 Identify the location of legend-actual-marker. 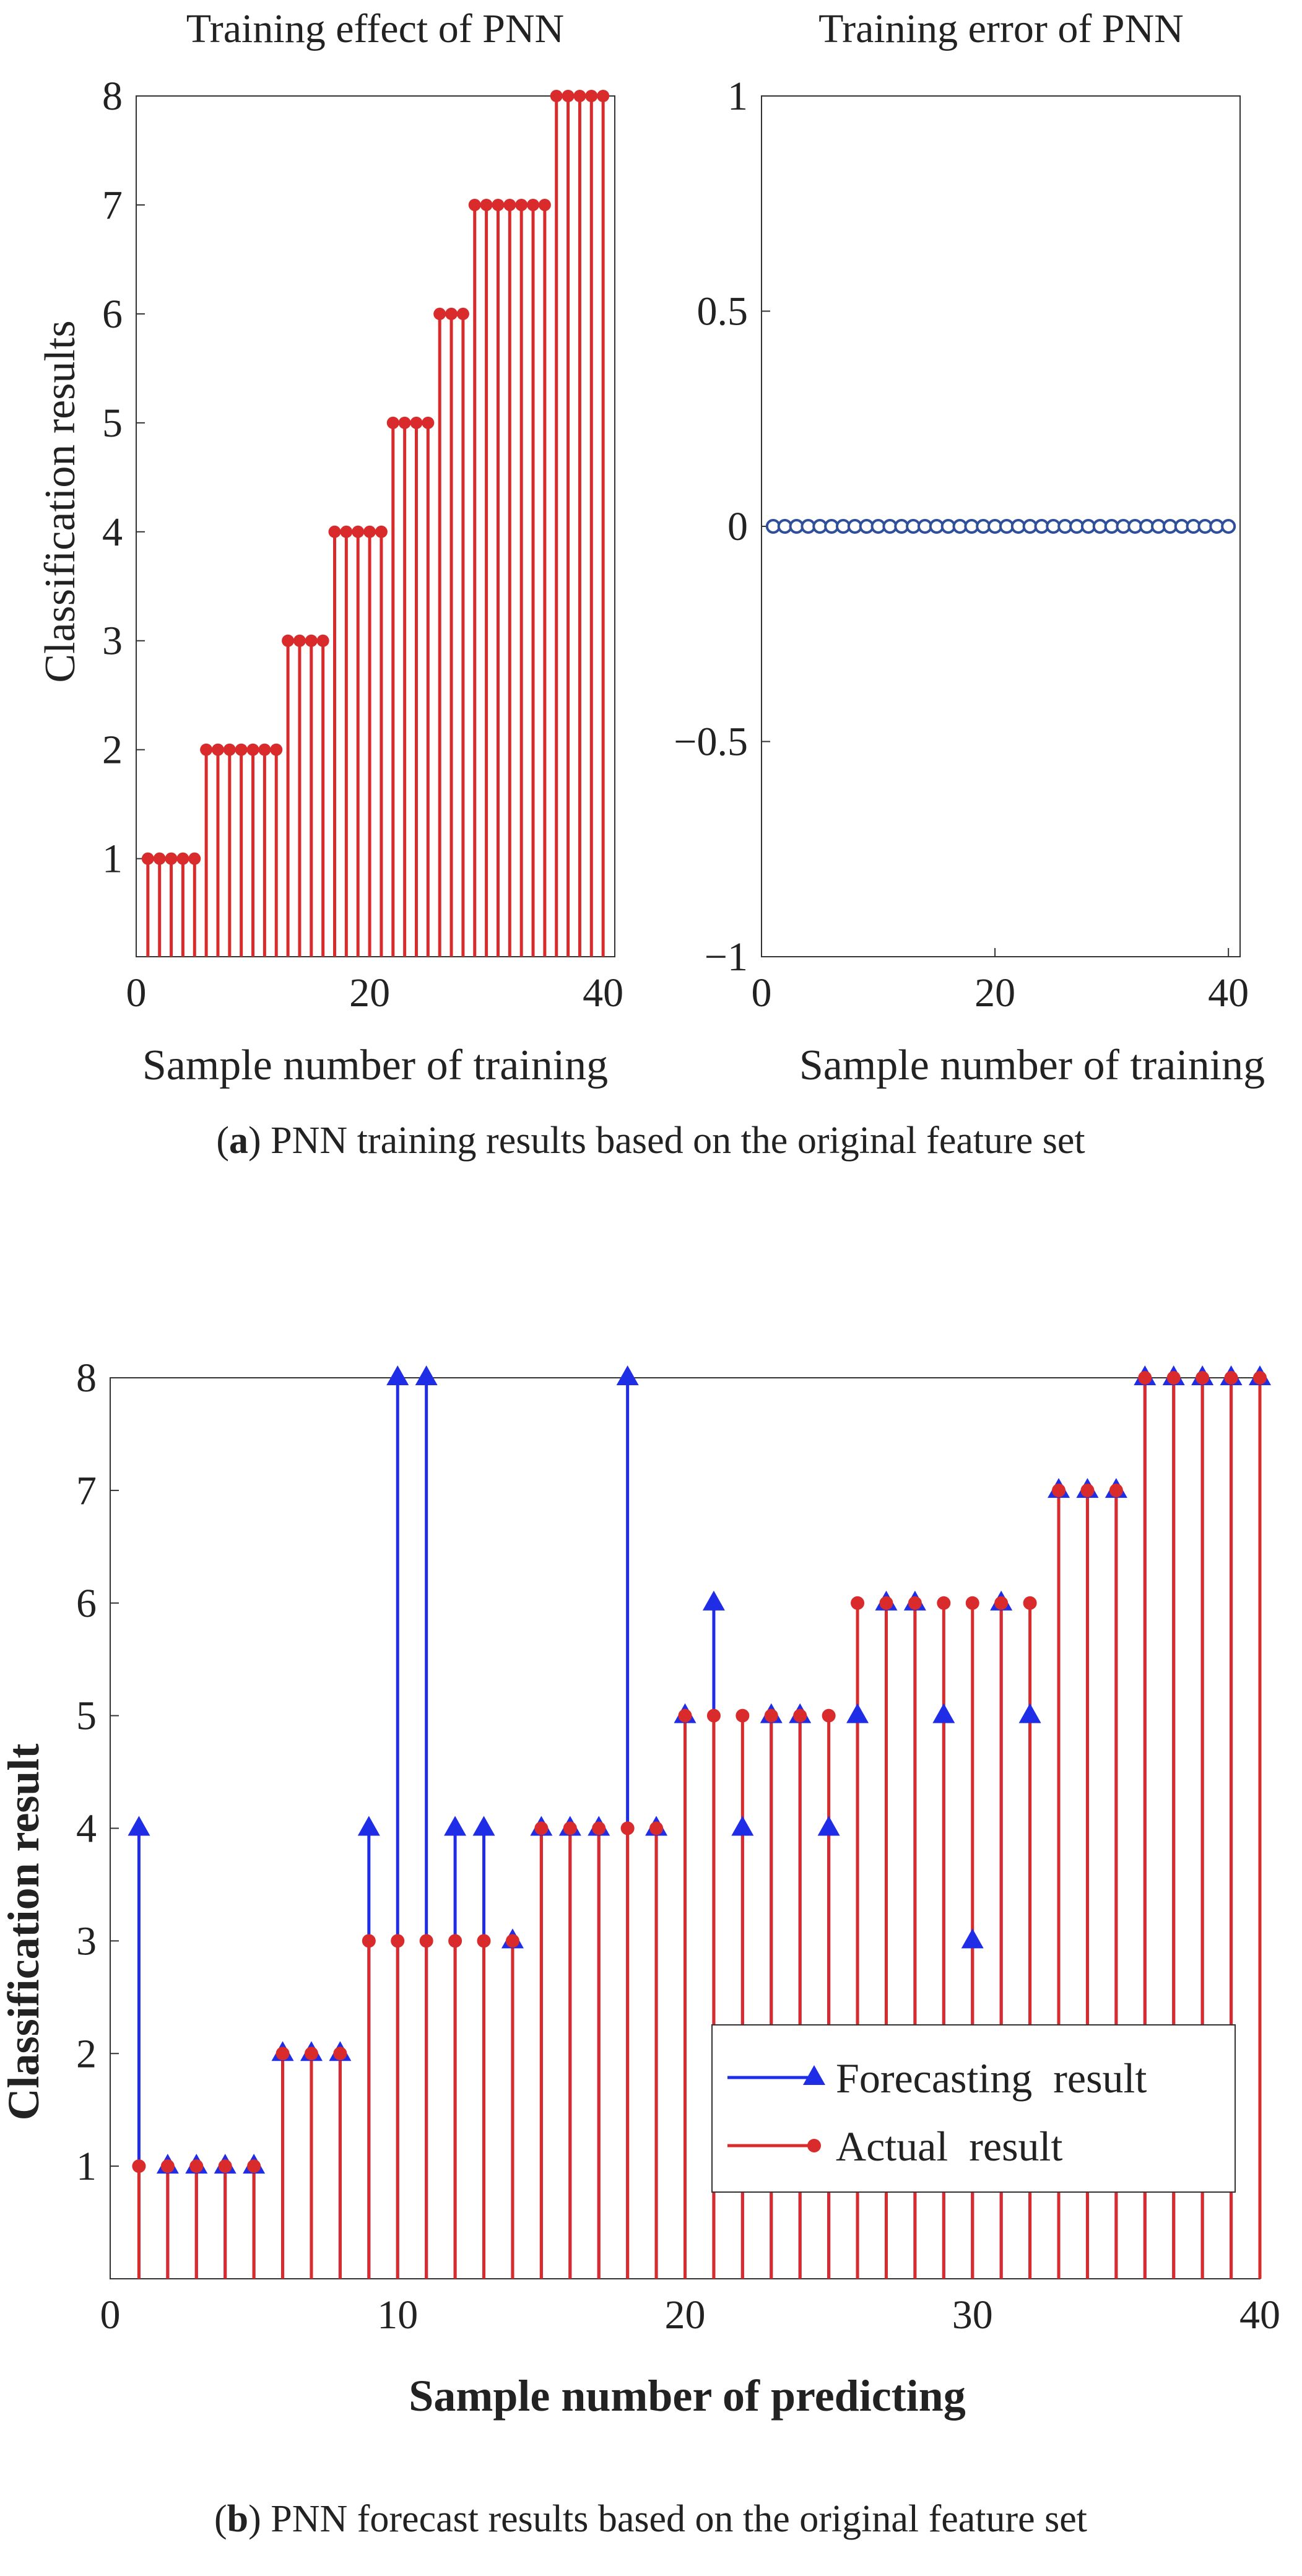
(814, 2145).